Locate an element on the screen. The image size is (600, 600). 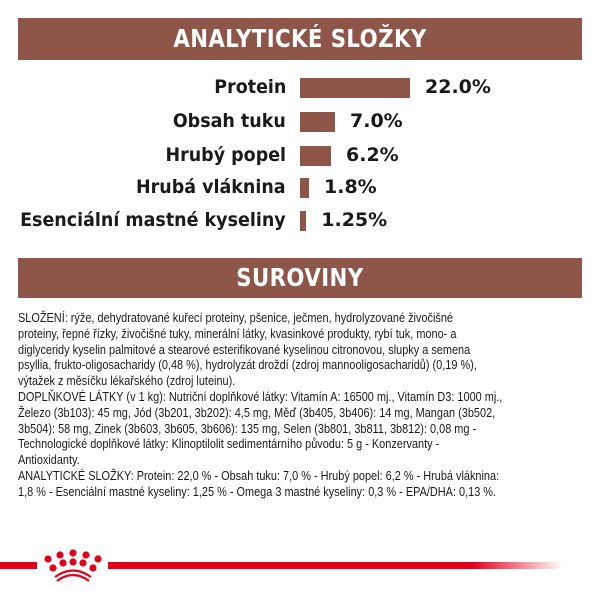
bar-value-label: 1.25% is located at coordinates (354, 220).